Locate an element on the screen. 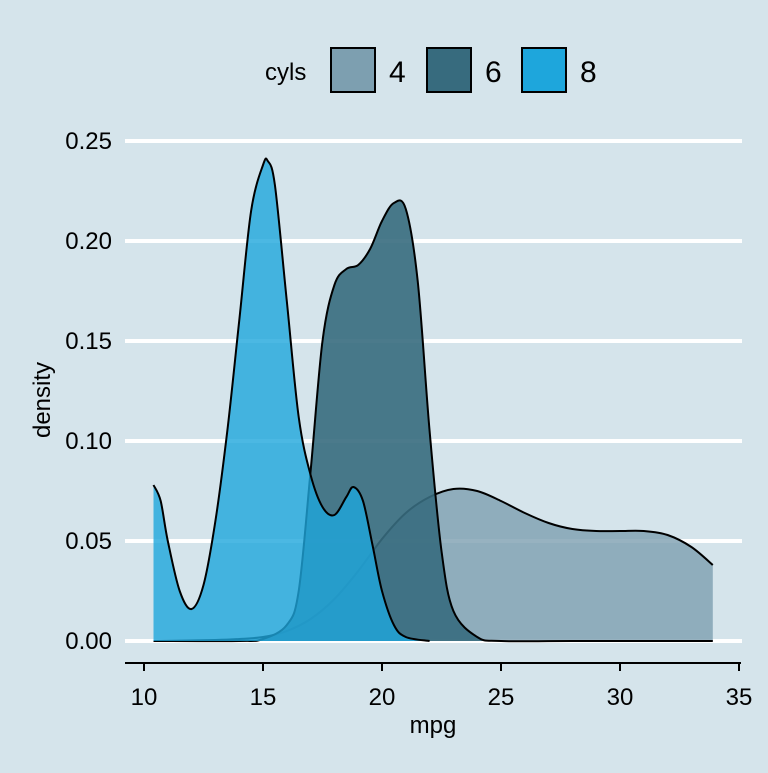 The height and width of the screenshot is (773, 768). y-tick-label: 0.20 is located at coordinates (88, 241).